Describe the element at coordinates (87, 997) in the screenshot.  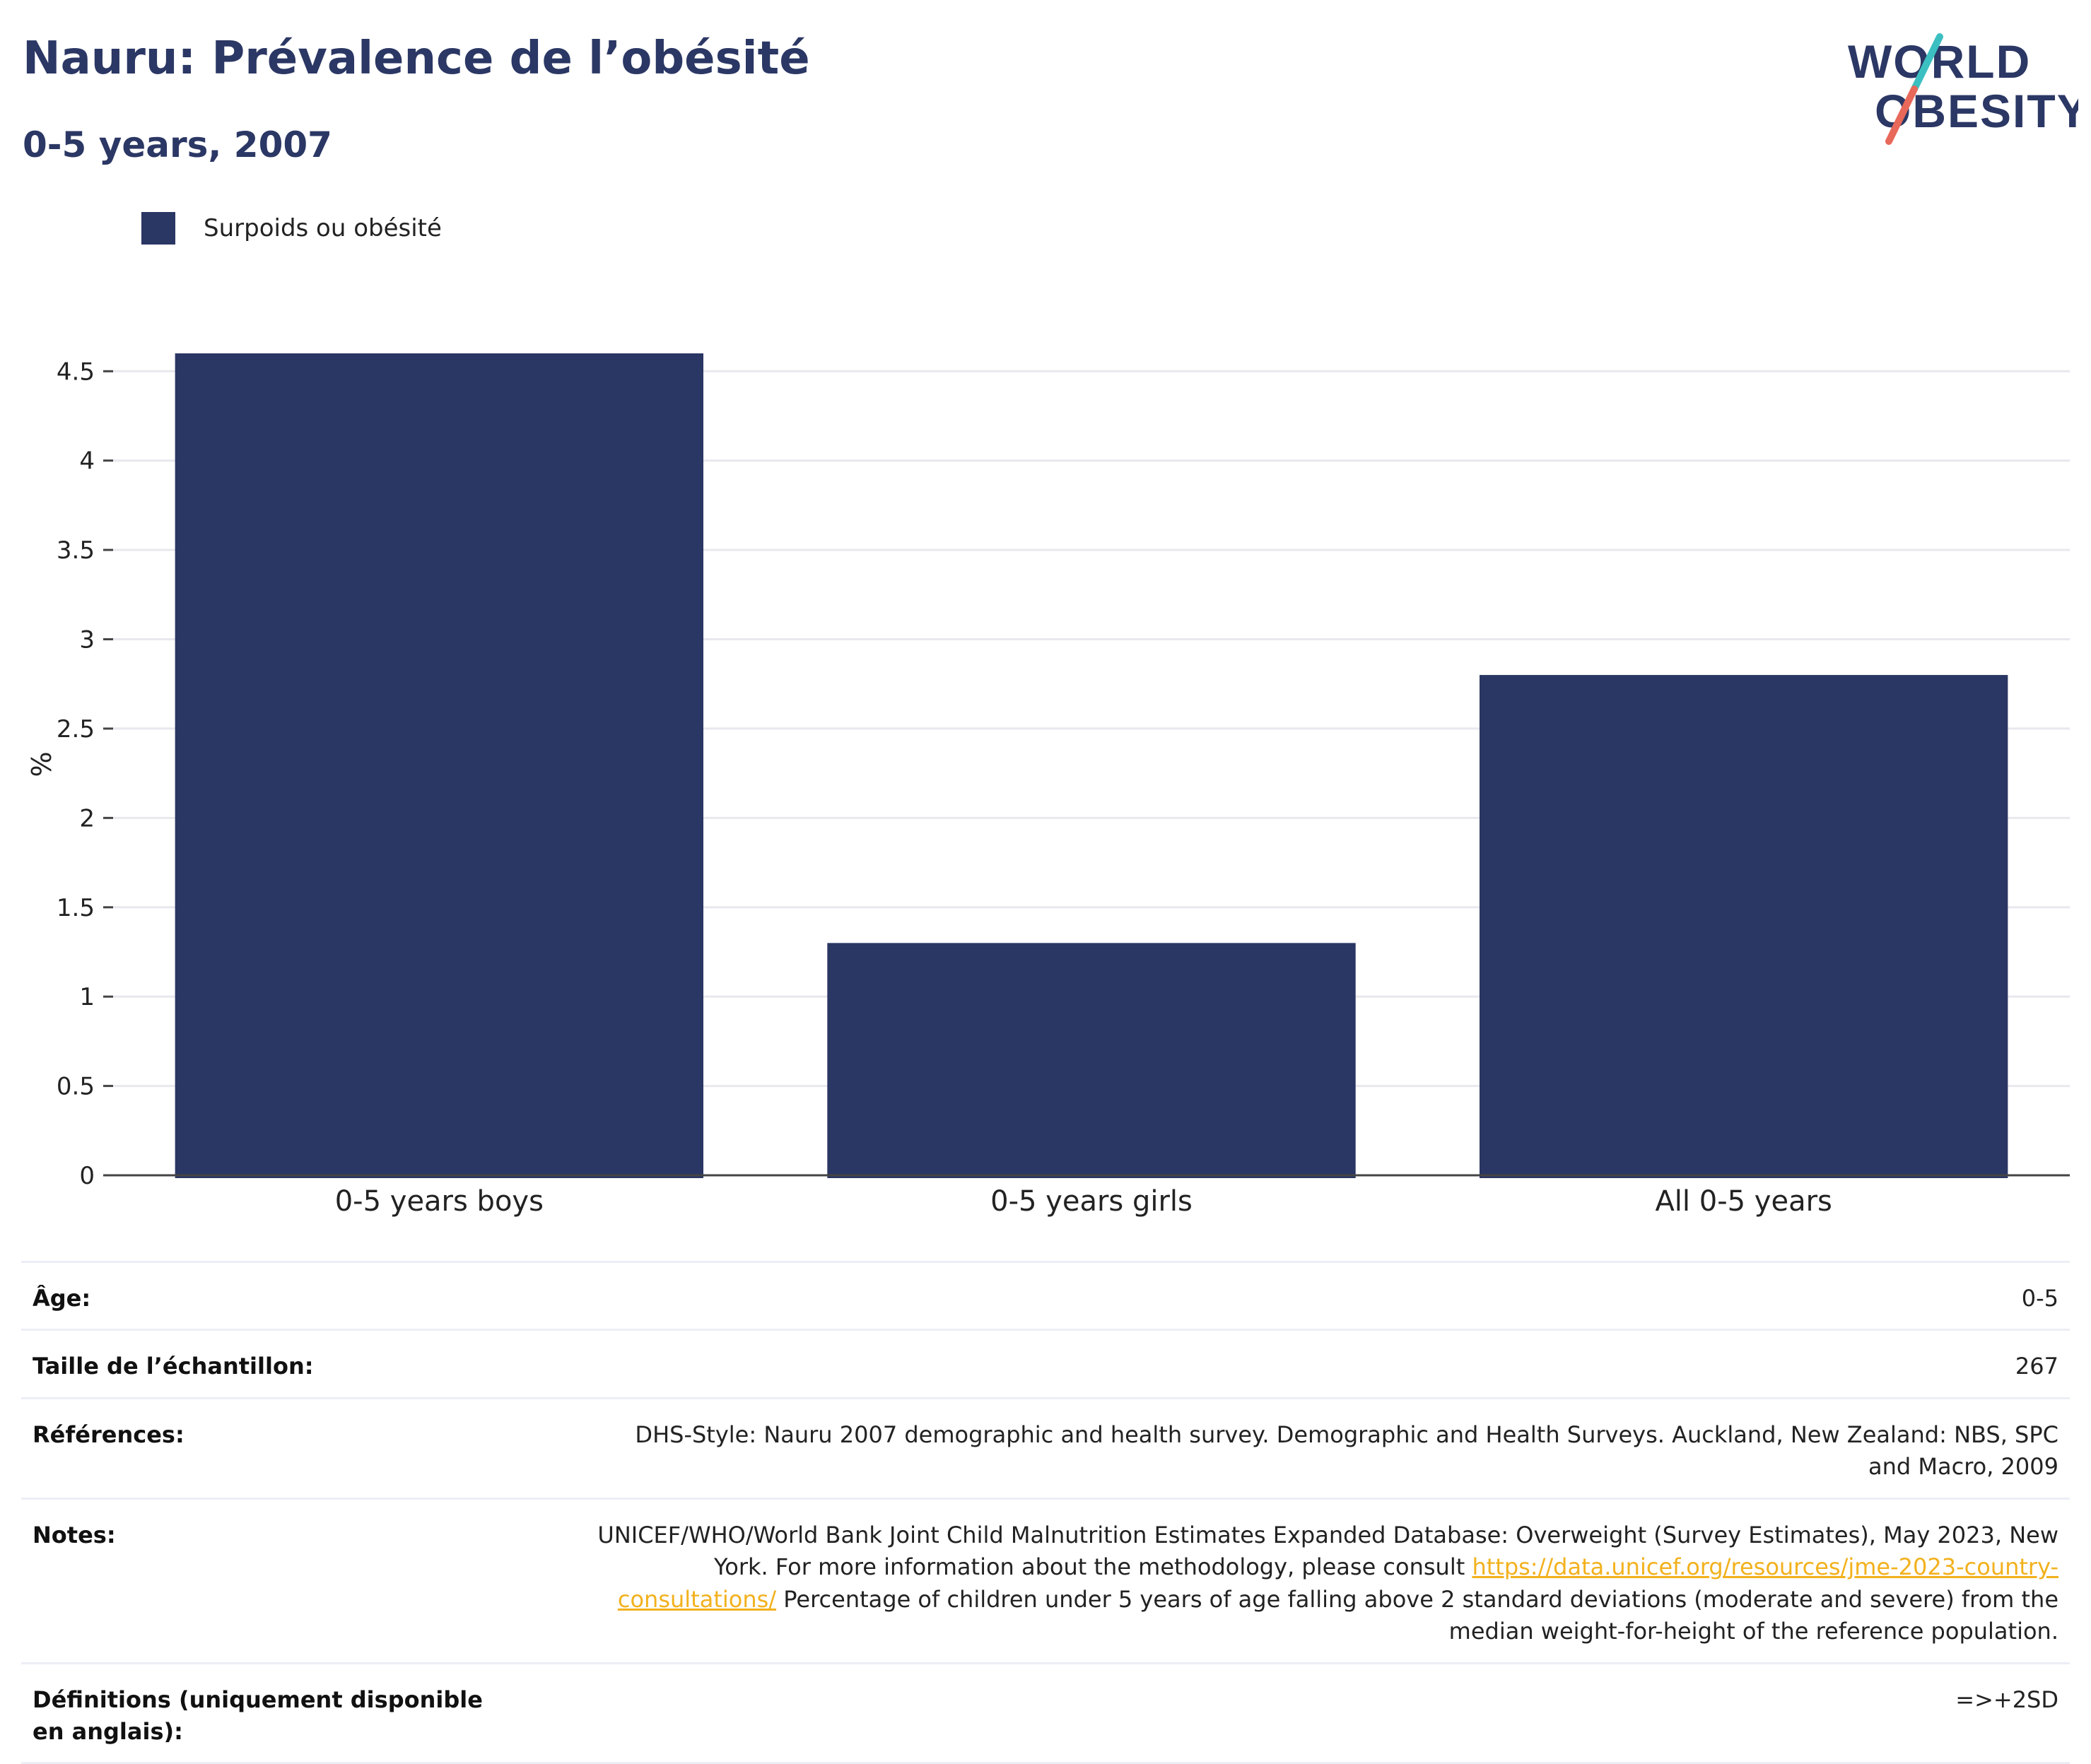
I see `y-tick-label: 1` at that location.